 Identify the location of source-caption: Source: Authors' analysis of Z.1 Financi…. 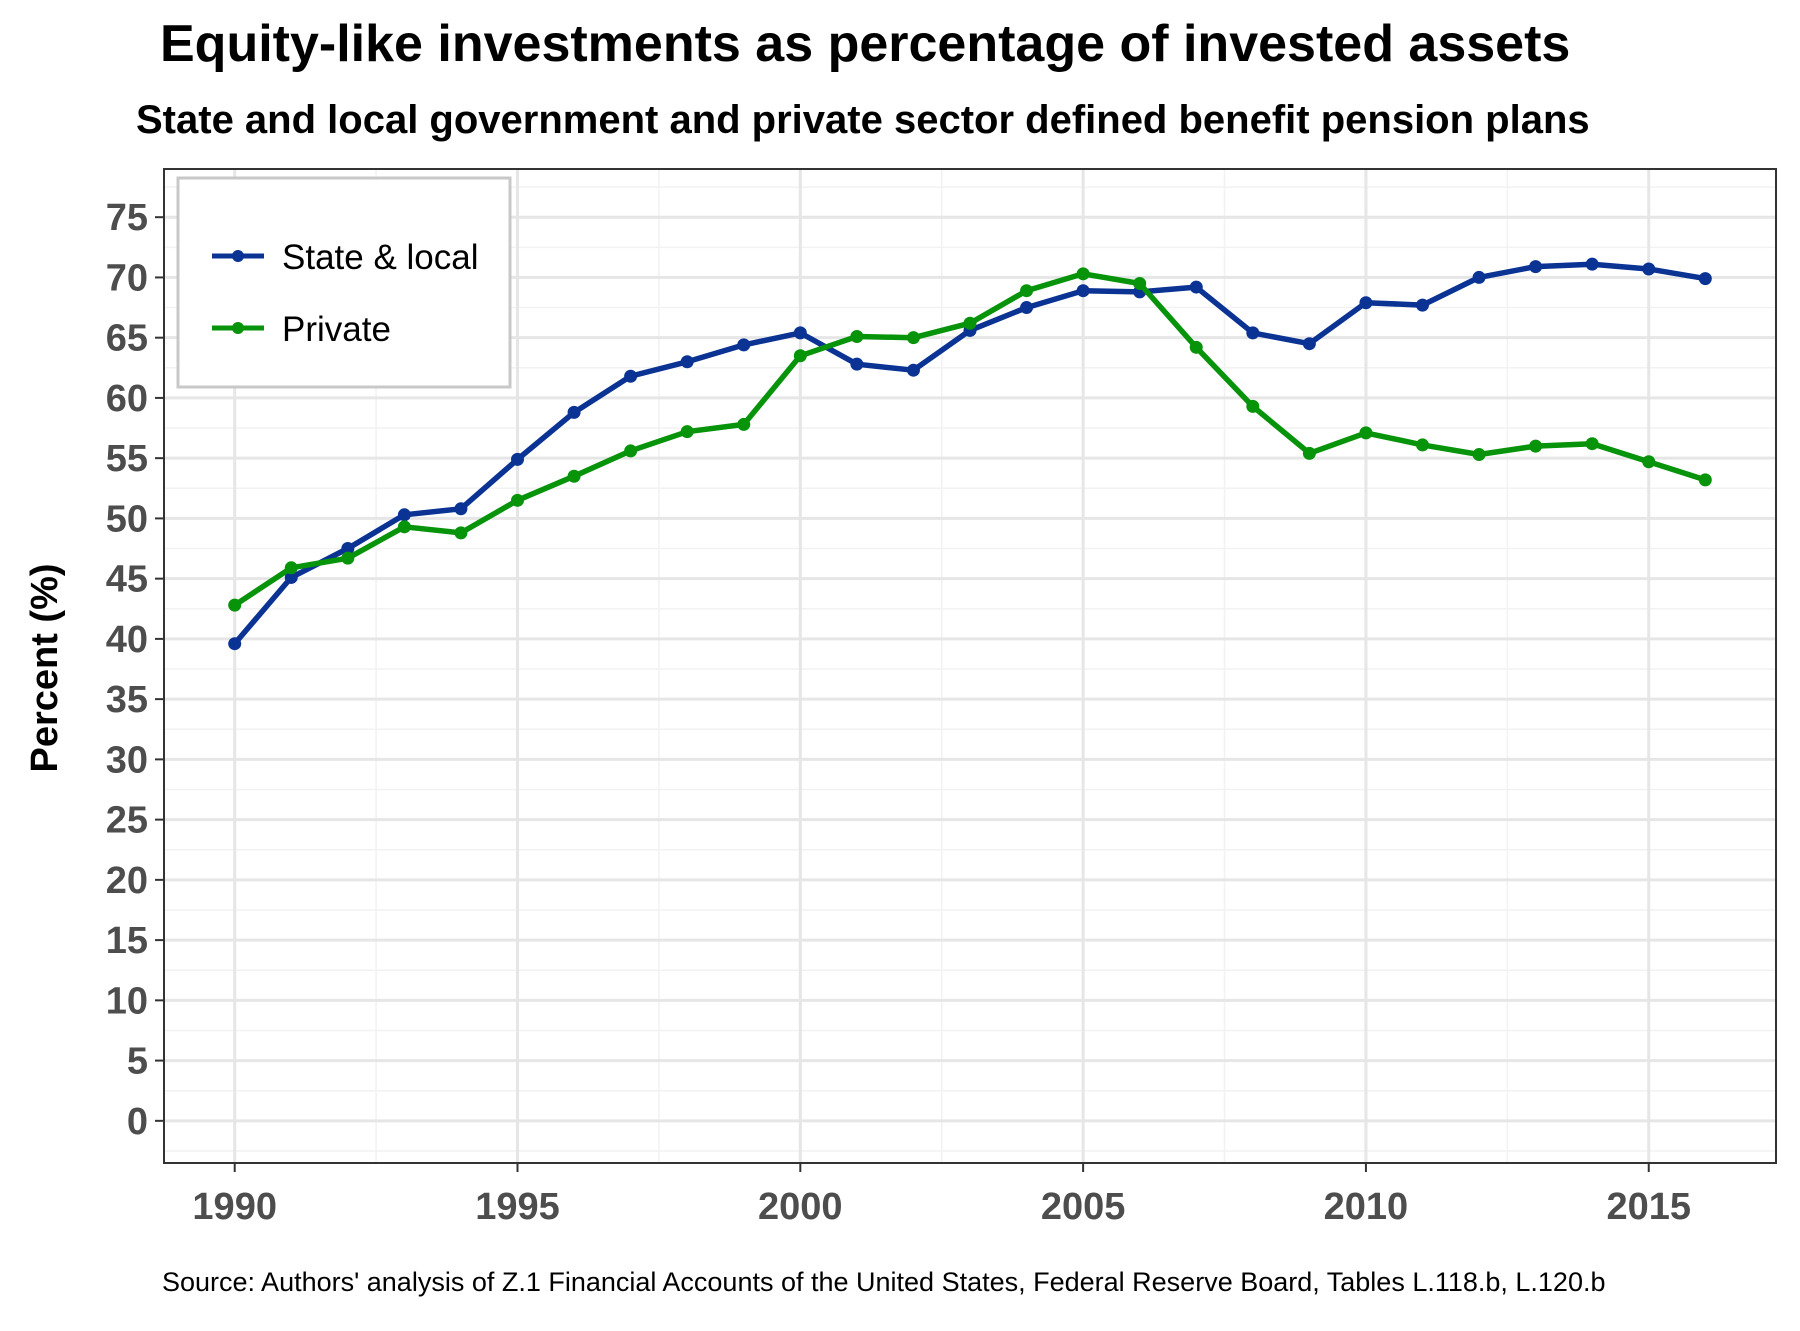
(884, 1282).